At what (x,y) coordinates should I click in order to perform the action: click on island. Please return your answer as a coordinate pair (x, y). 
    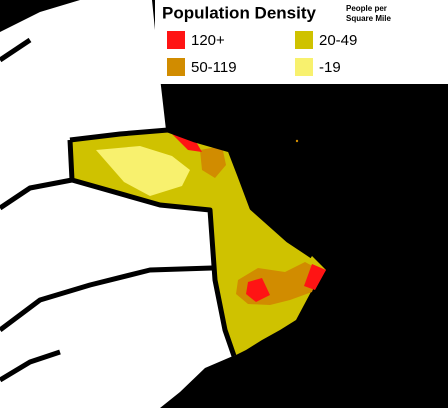
    Looking at the image, I should click on (297, 141).